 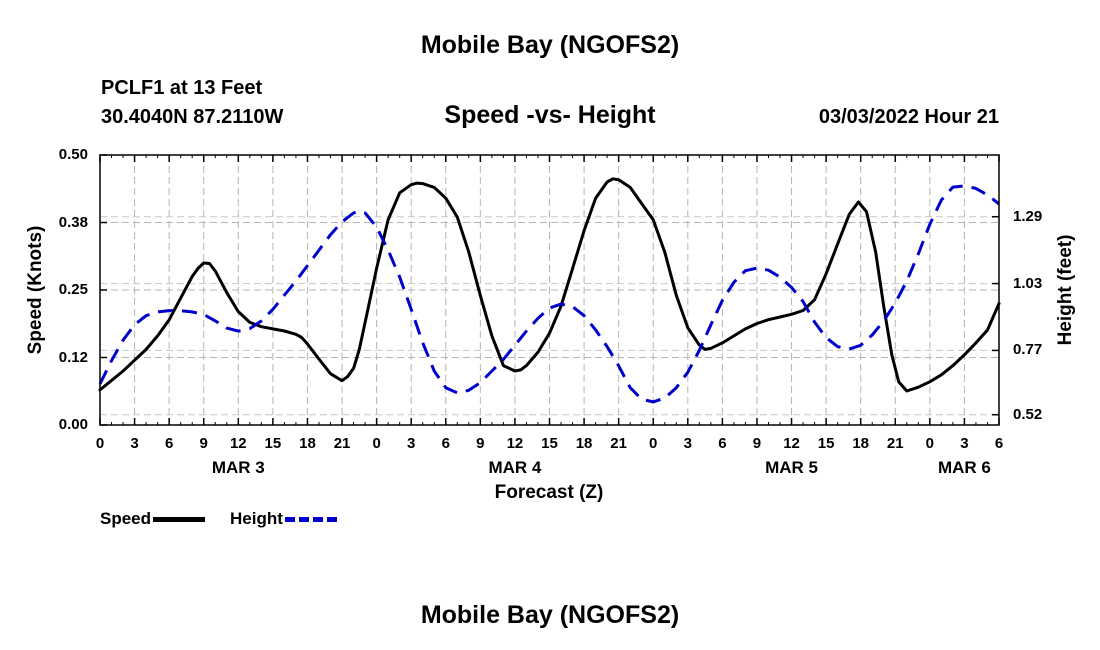 I want to click on y-axis-right-label: Height (feet), so click(x=1065, y=290).